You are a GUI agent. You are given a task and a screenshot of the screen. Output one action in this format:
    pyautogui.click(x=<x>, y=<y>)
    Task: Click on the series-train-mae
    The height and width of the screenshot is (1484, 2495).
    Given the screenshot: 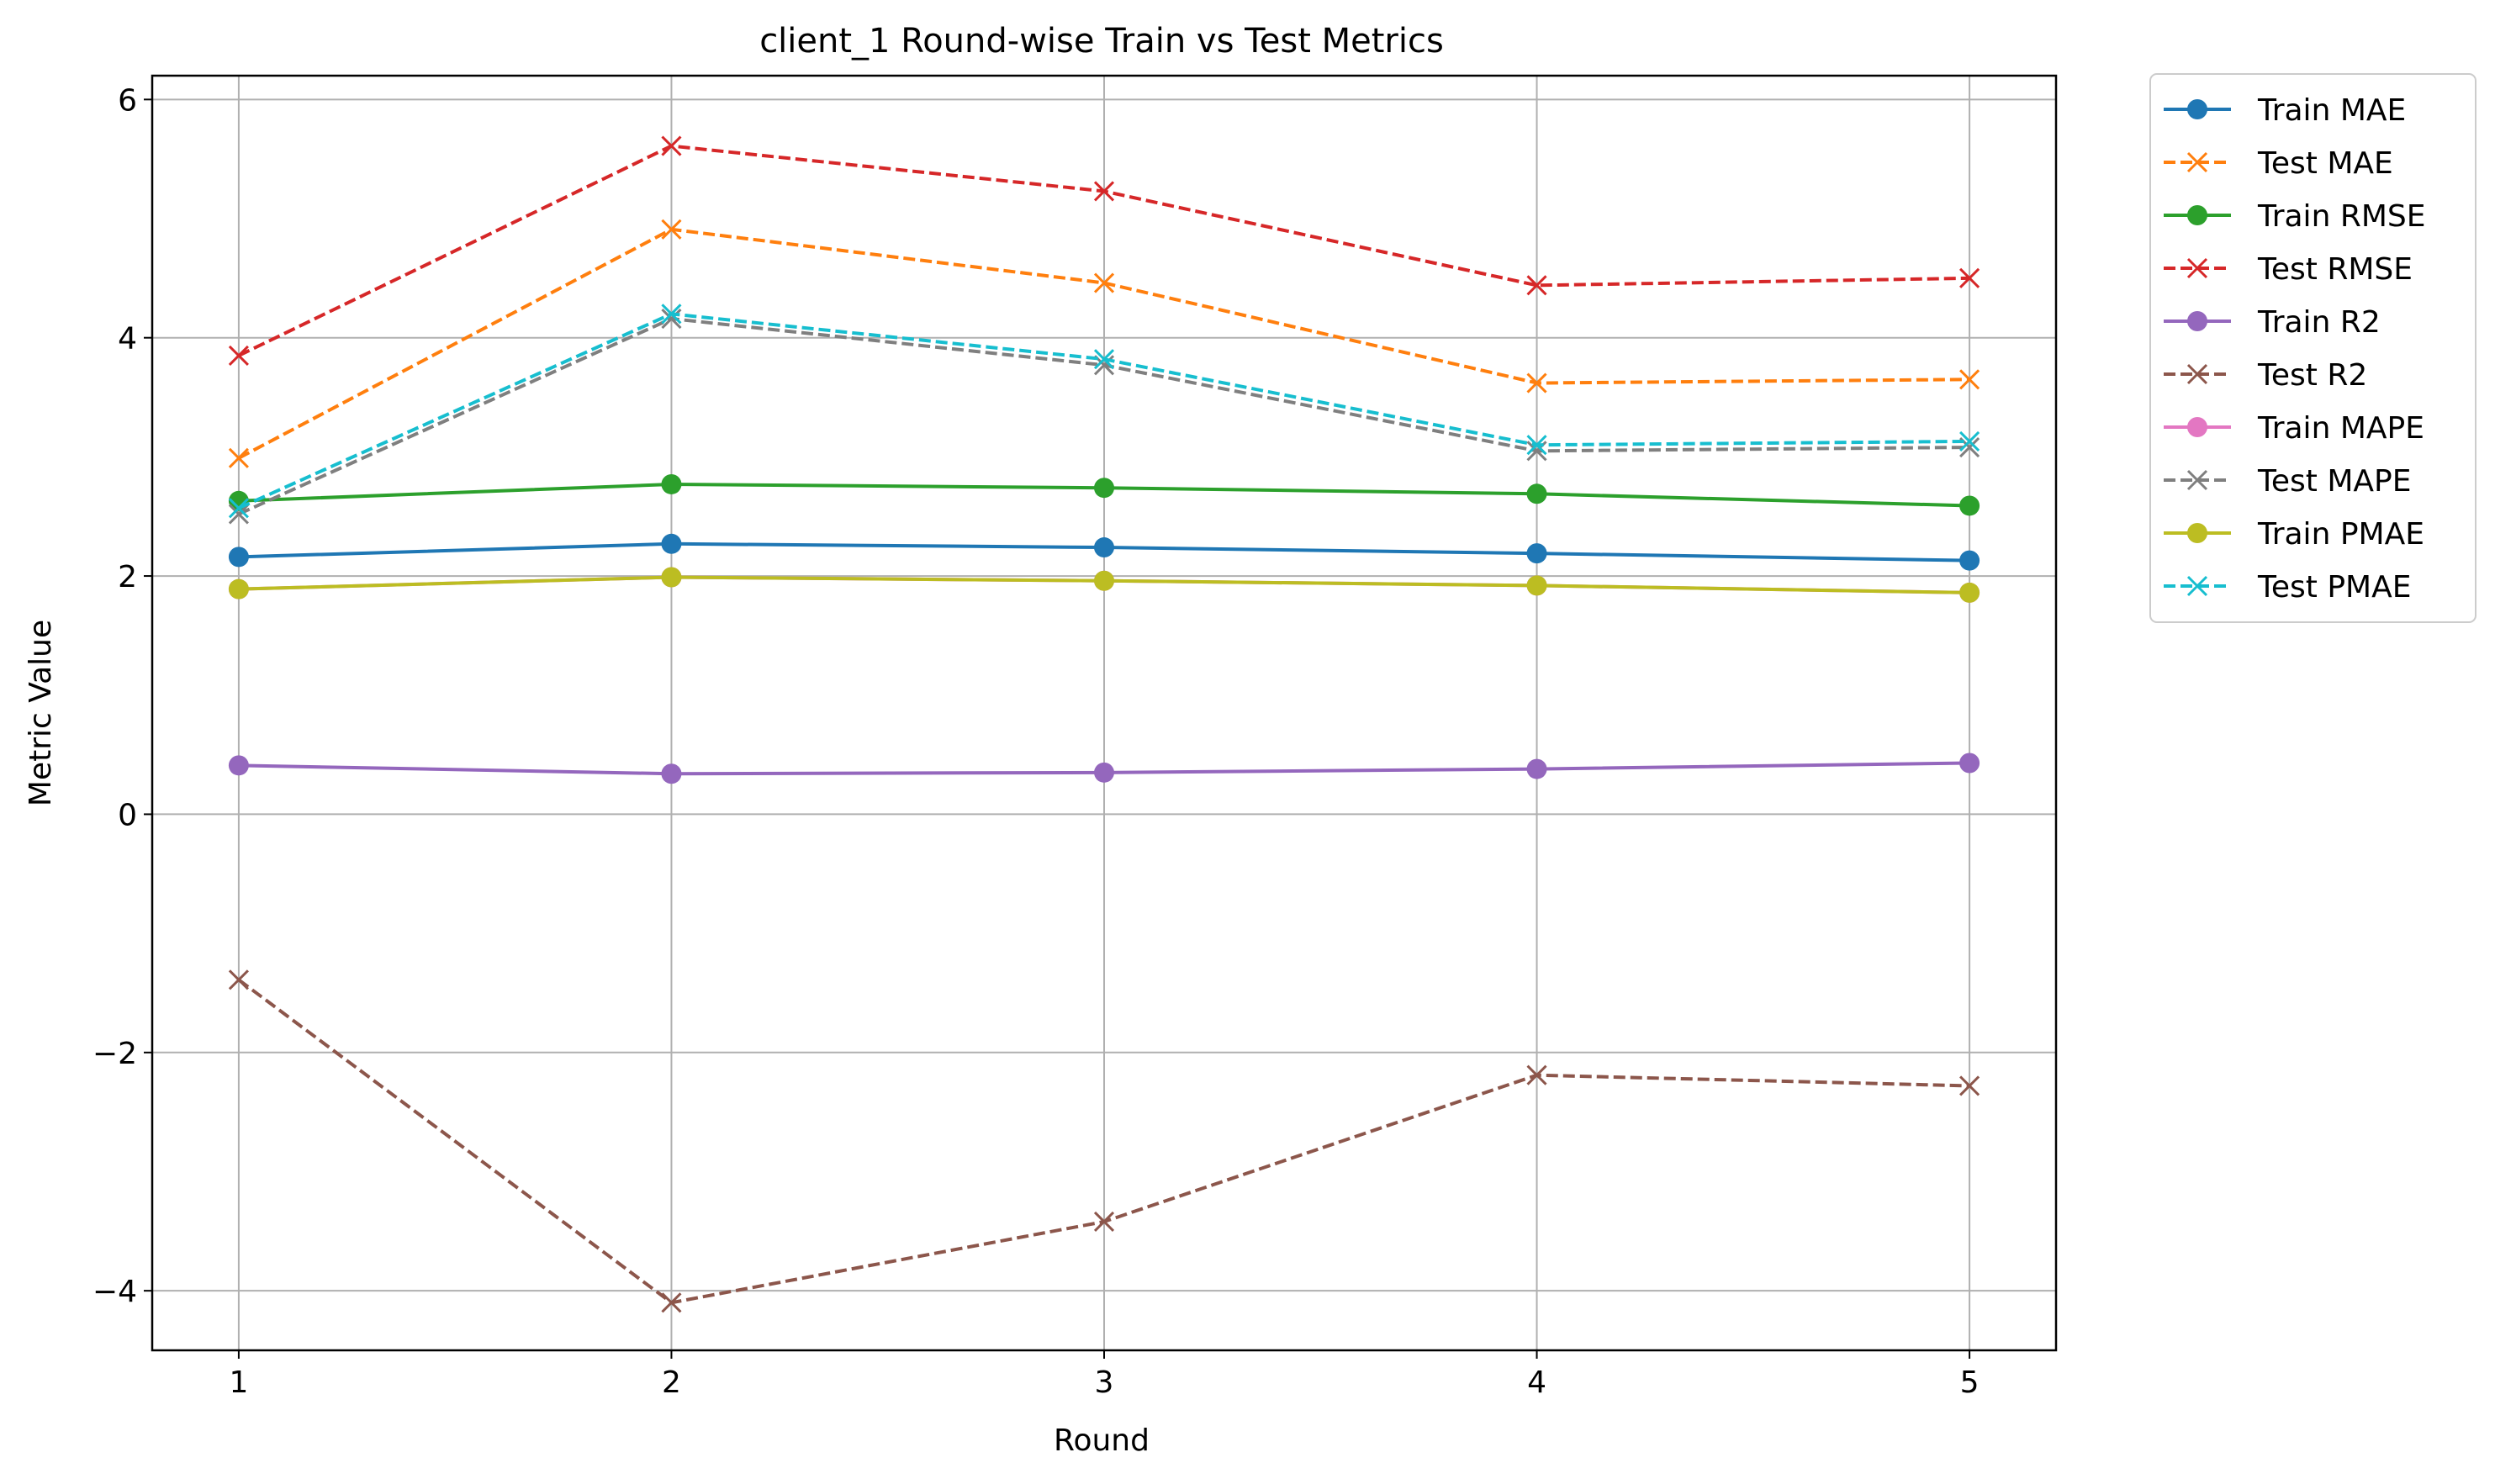 What is the action you would take?
    pyautogui.click(x=1104, y=552)
    